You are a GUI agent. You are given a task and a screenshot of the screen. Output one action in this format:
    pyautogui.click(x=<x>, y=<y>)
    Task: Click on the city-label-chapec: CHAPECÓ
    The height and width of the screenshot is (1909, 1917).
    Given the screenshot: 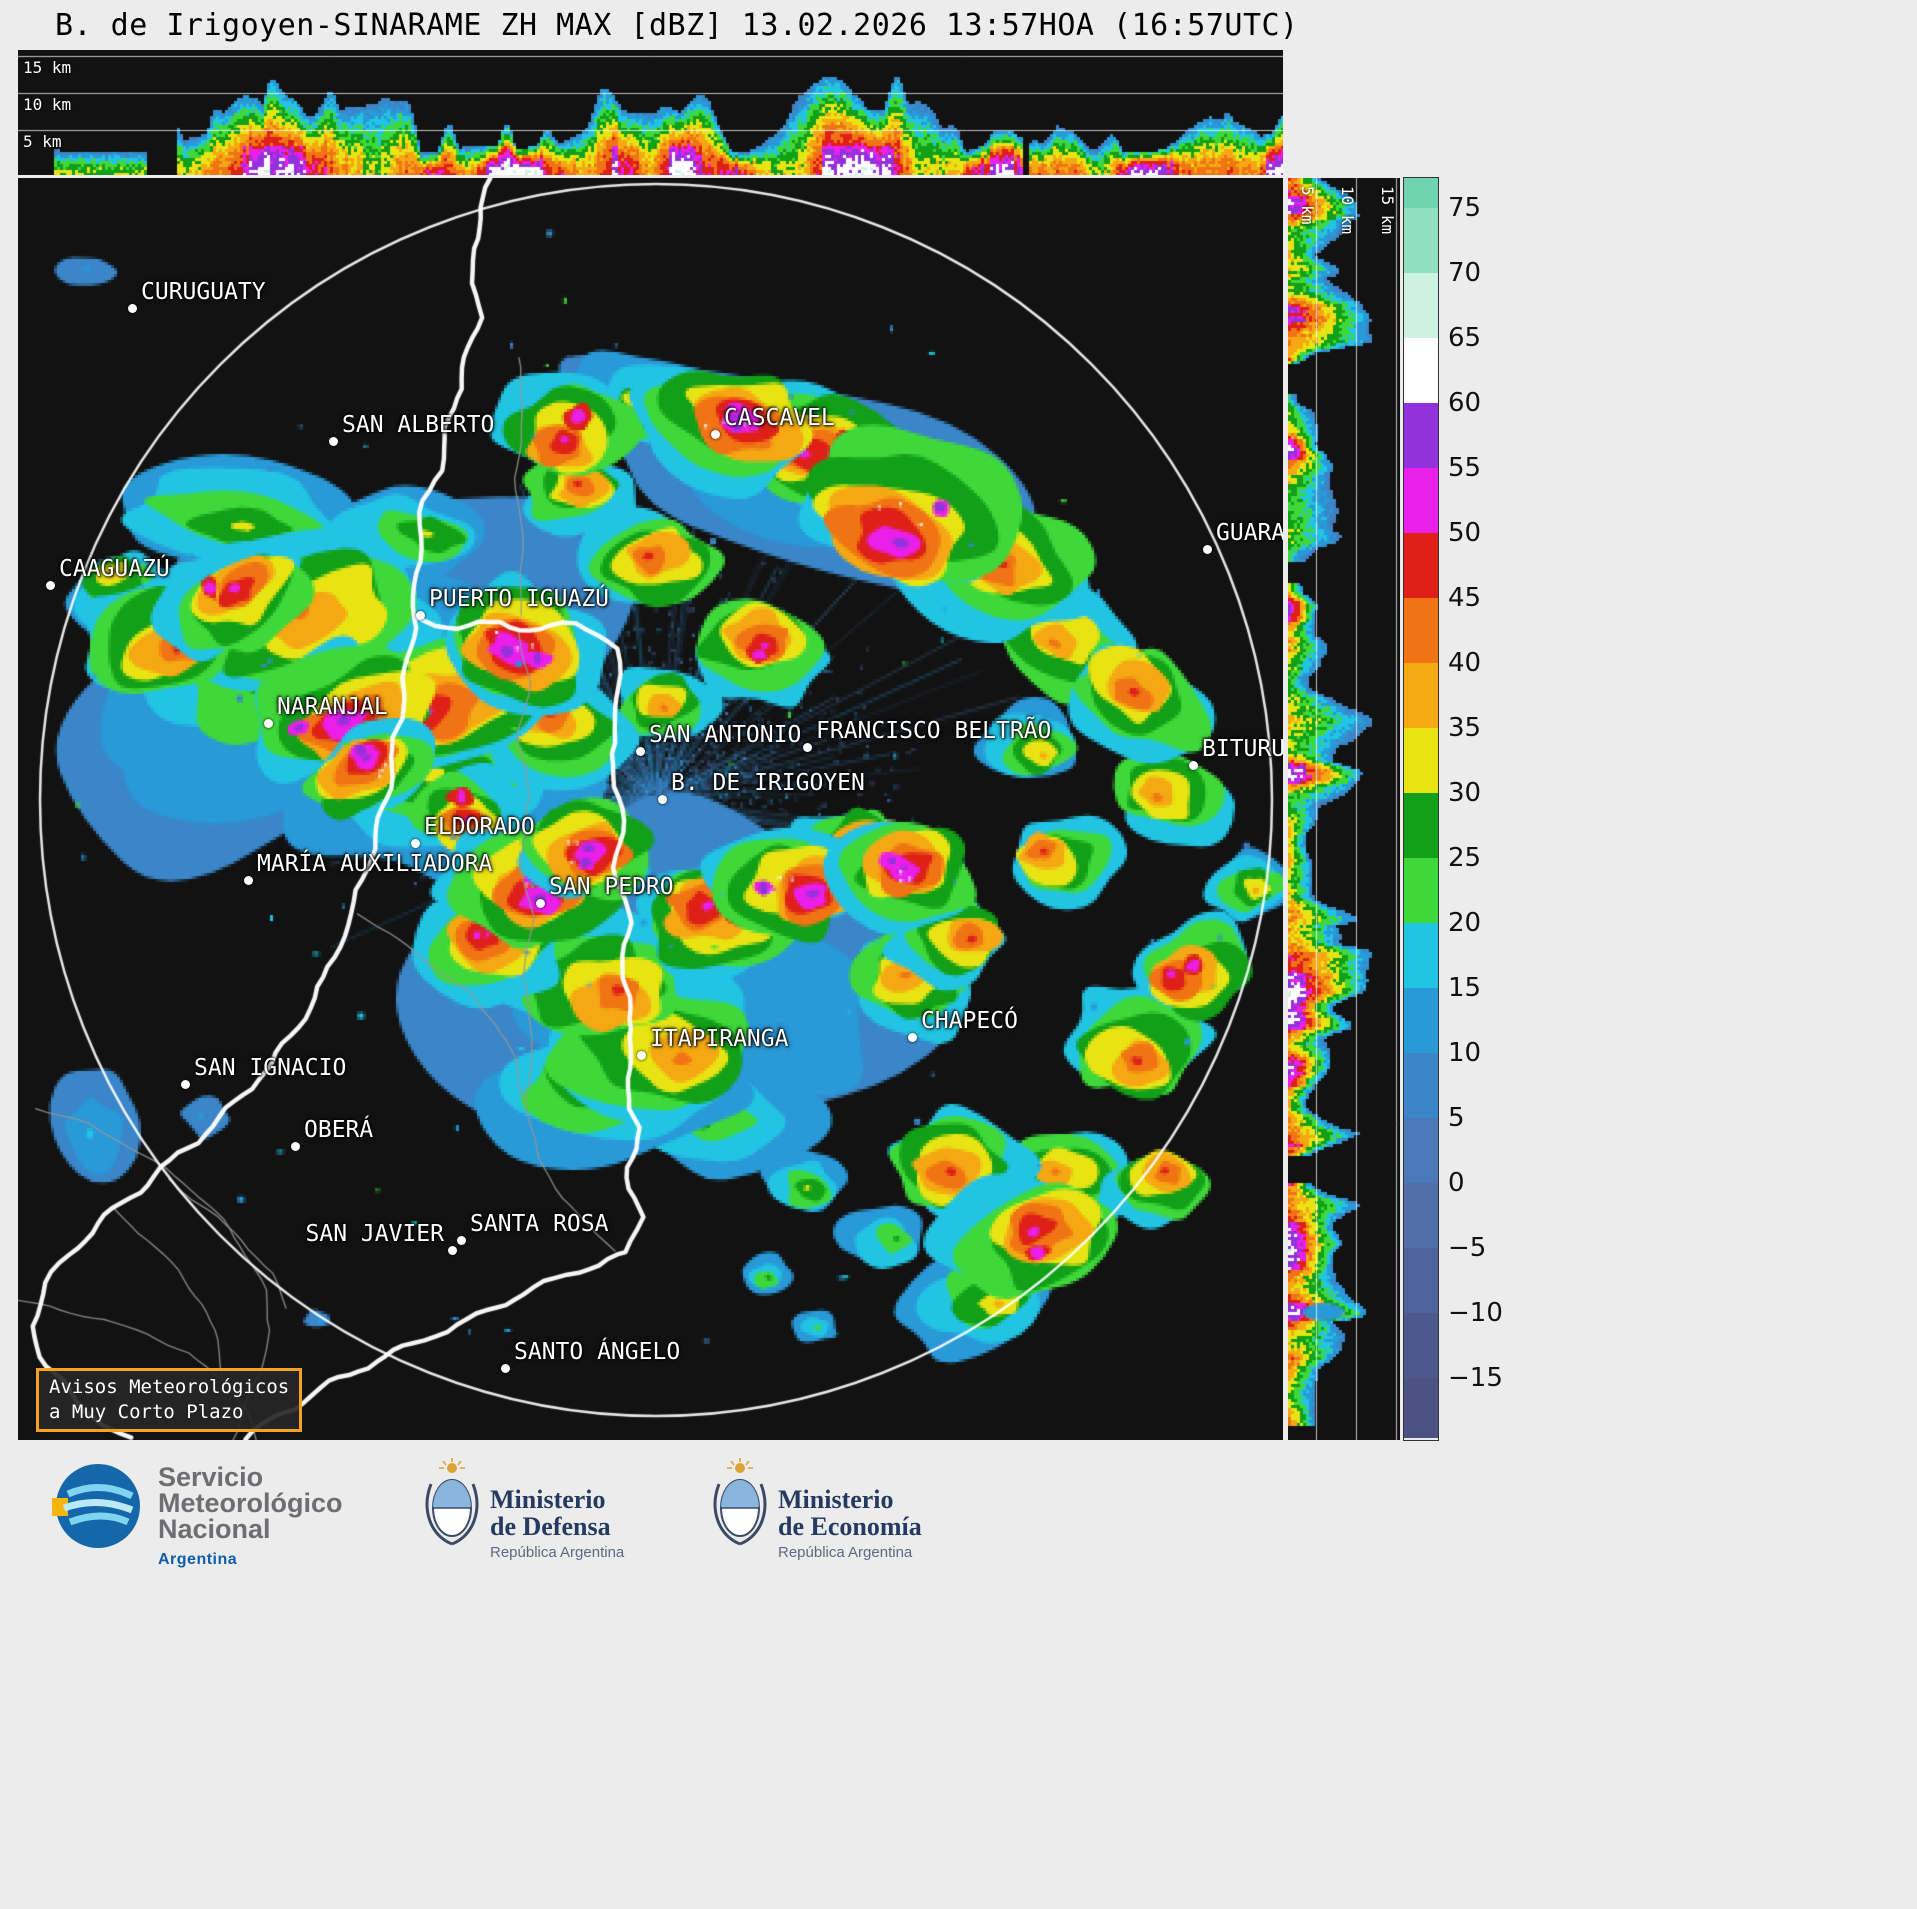 What is the action you would take?
    pyautogui.click(x=969, y=1021)
    